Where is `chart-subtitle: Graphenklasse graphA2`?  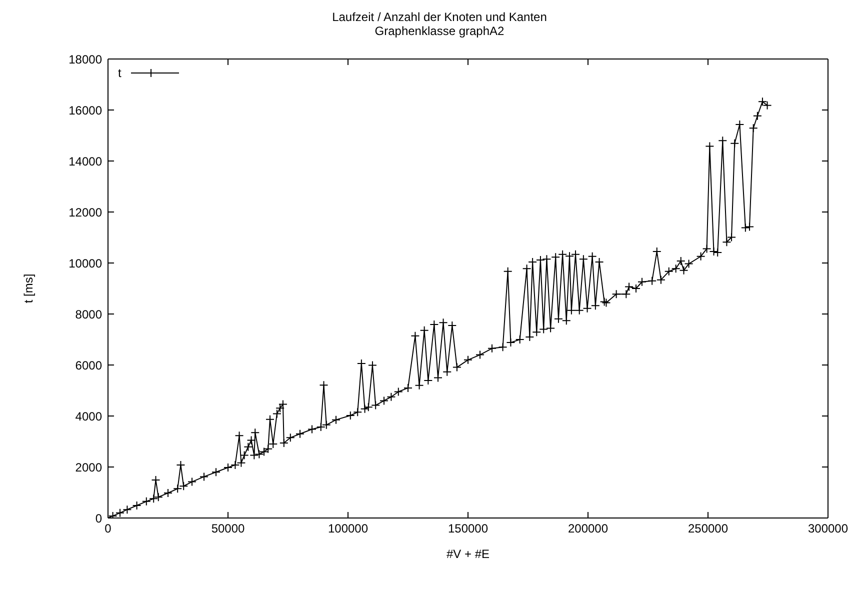 chart-subtitle: Graphenklasse graphA2 is located at coordinates (440, 31).